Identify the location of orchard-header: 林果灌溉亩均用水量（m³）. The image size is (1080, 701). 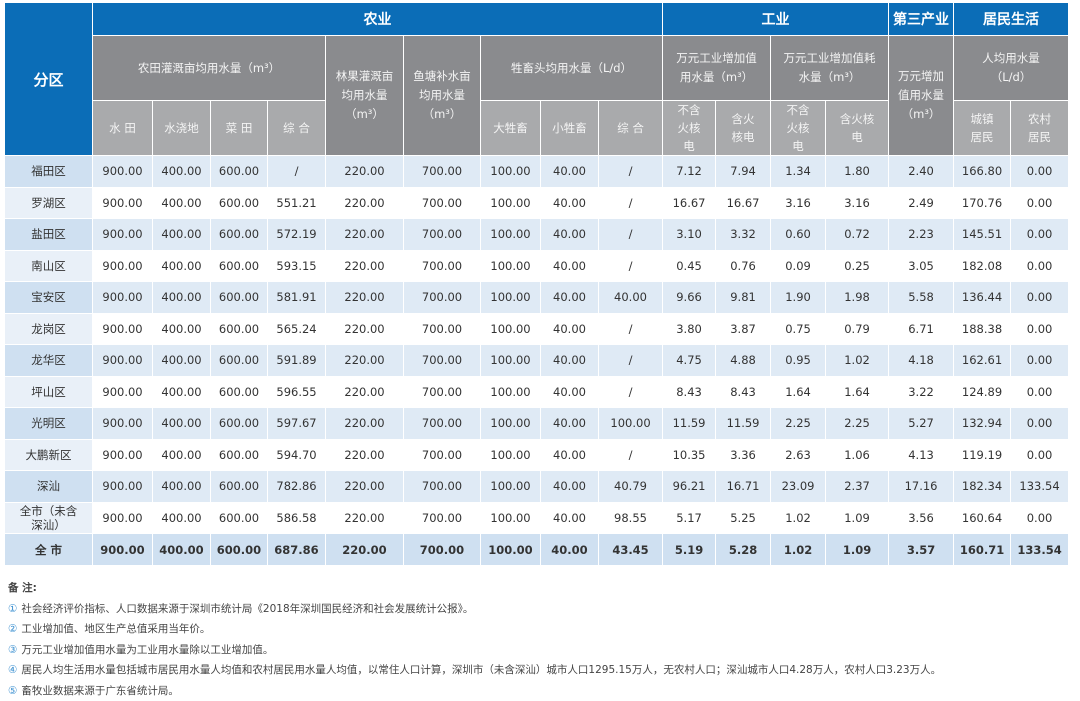
(365, 96).